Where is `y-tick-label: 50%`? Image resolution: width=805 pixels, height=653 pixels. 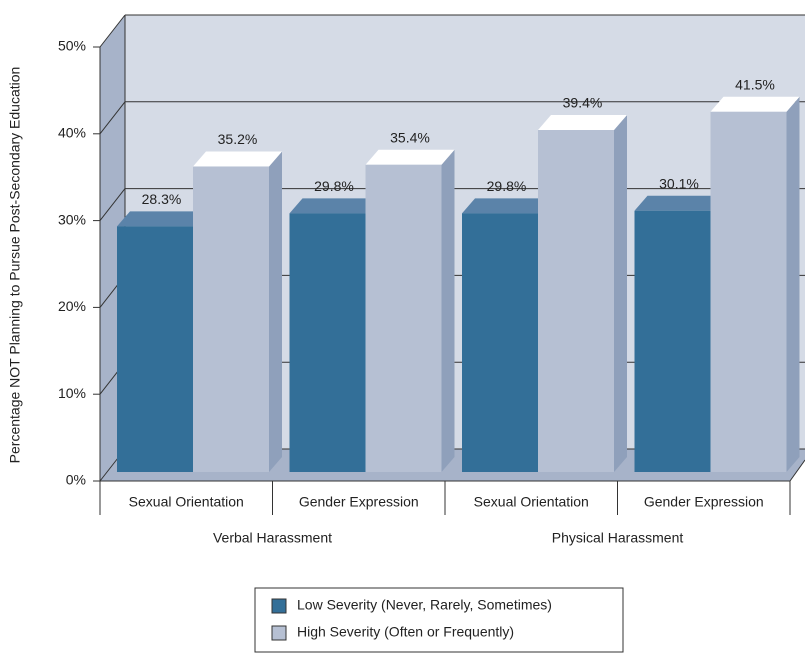
y-tick-label: 50% is located at coordinates (72, 46).